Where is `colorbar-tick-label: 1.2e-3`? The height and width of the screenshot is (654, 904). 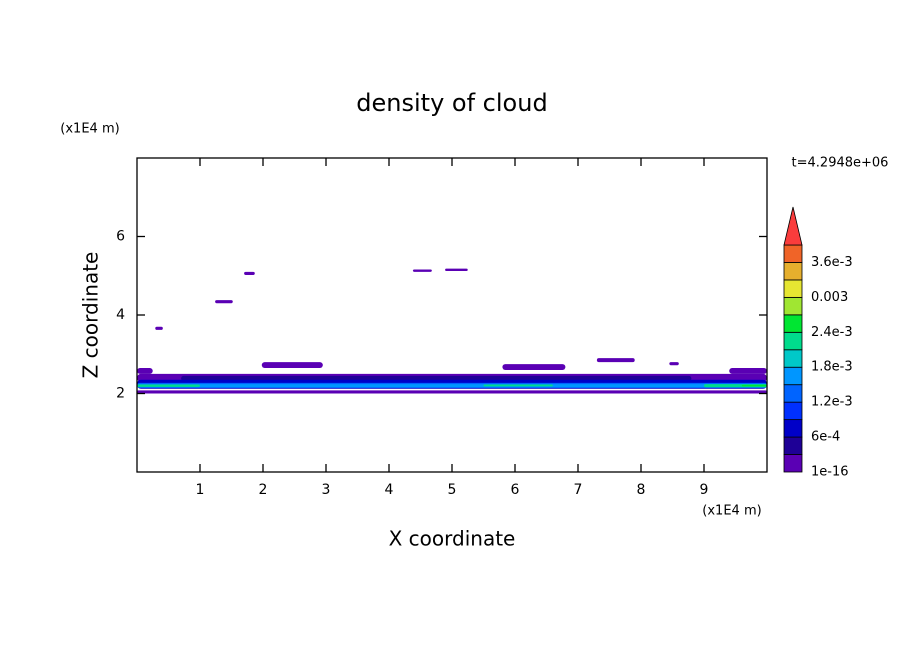 colorbar-tick-label: 1.2e-3 is located at coordinates (832, 402).